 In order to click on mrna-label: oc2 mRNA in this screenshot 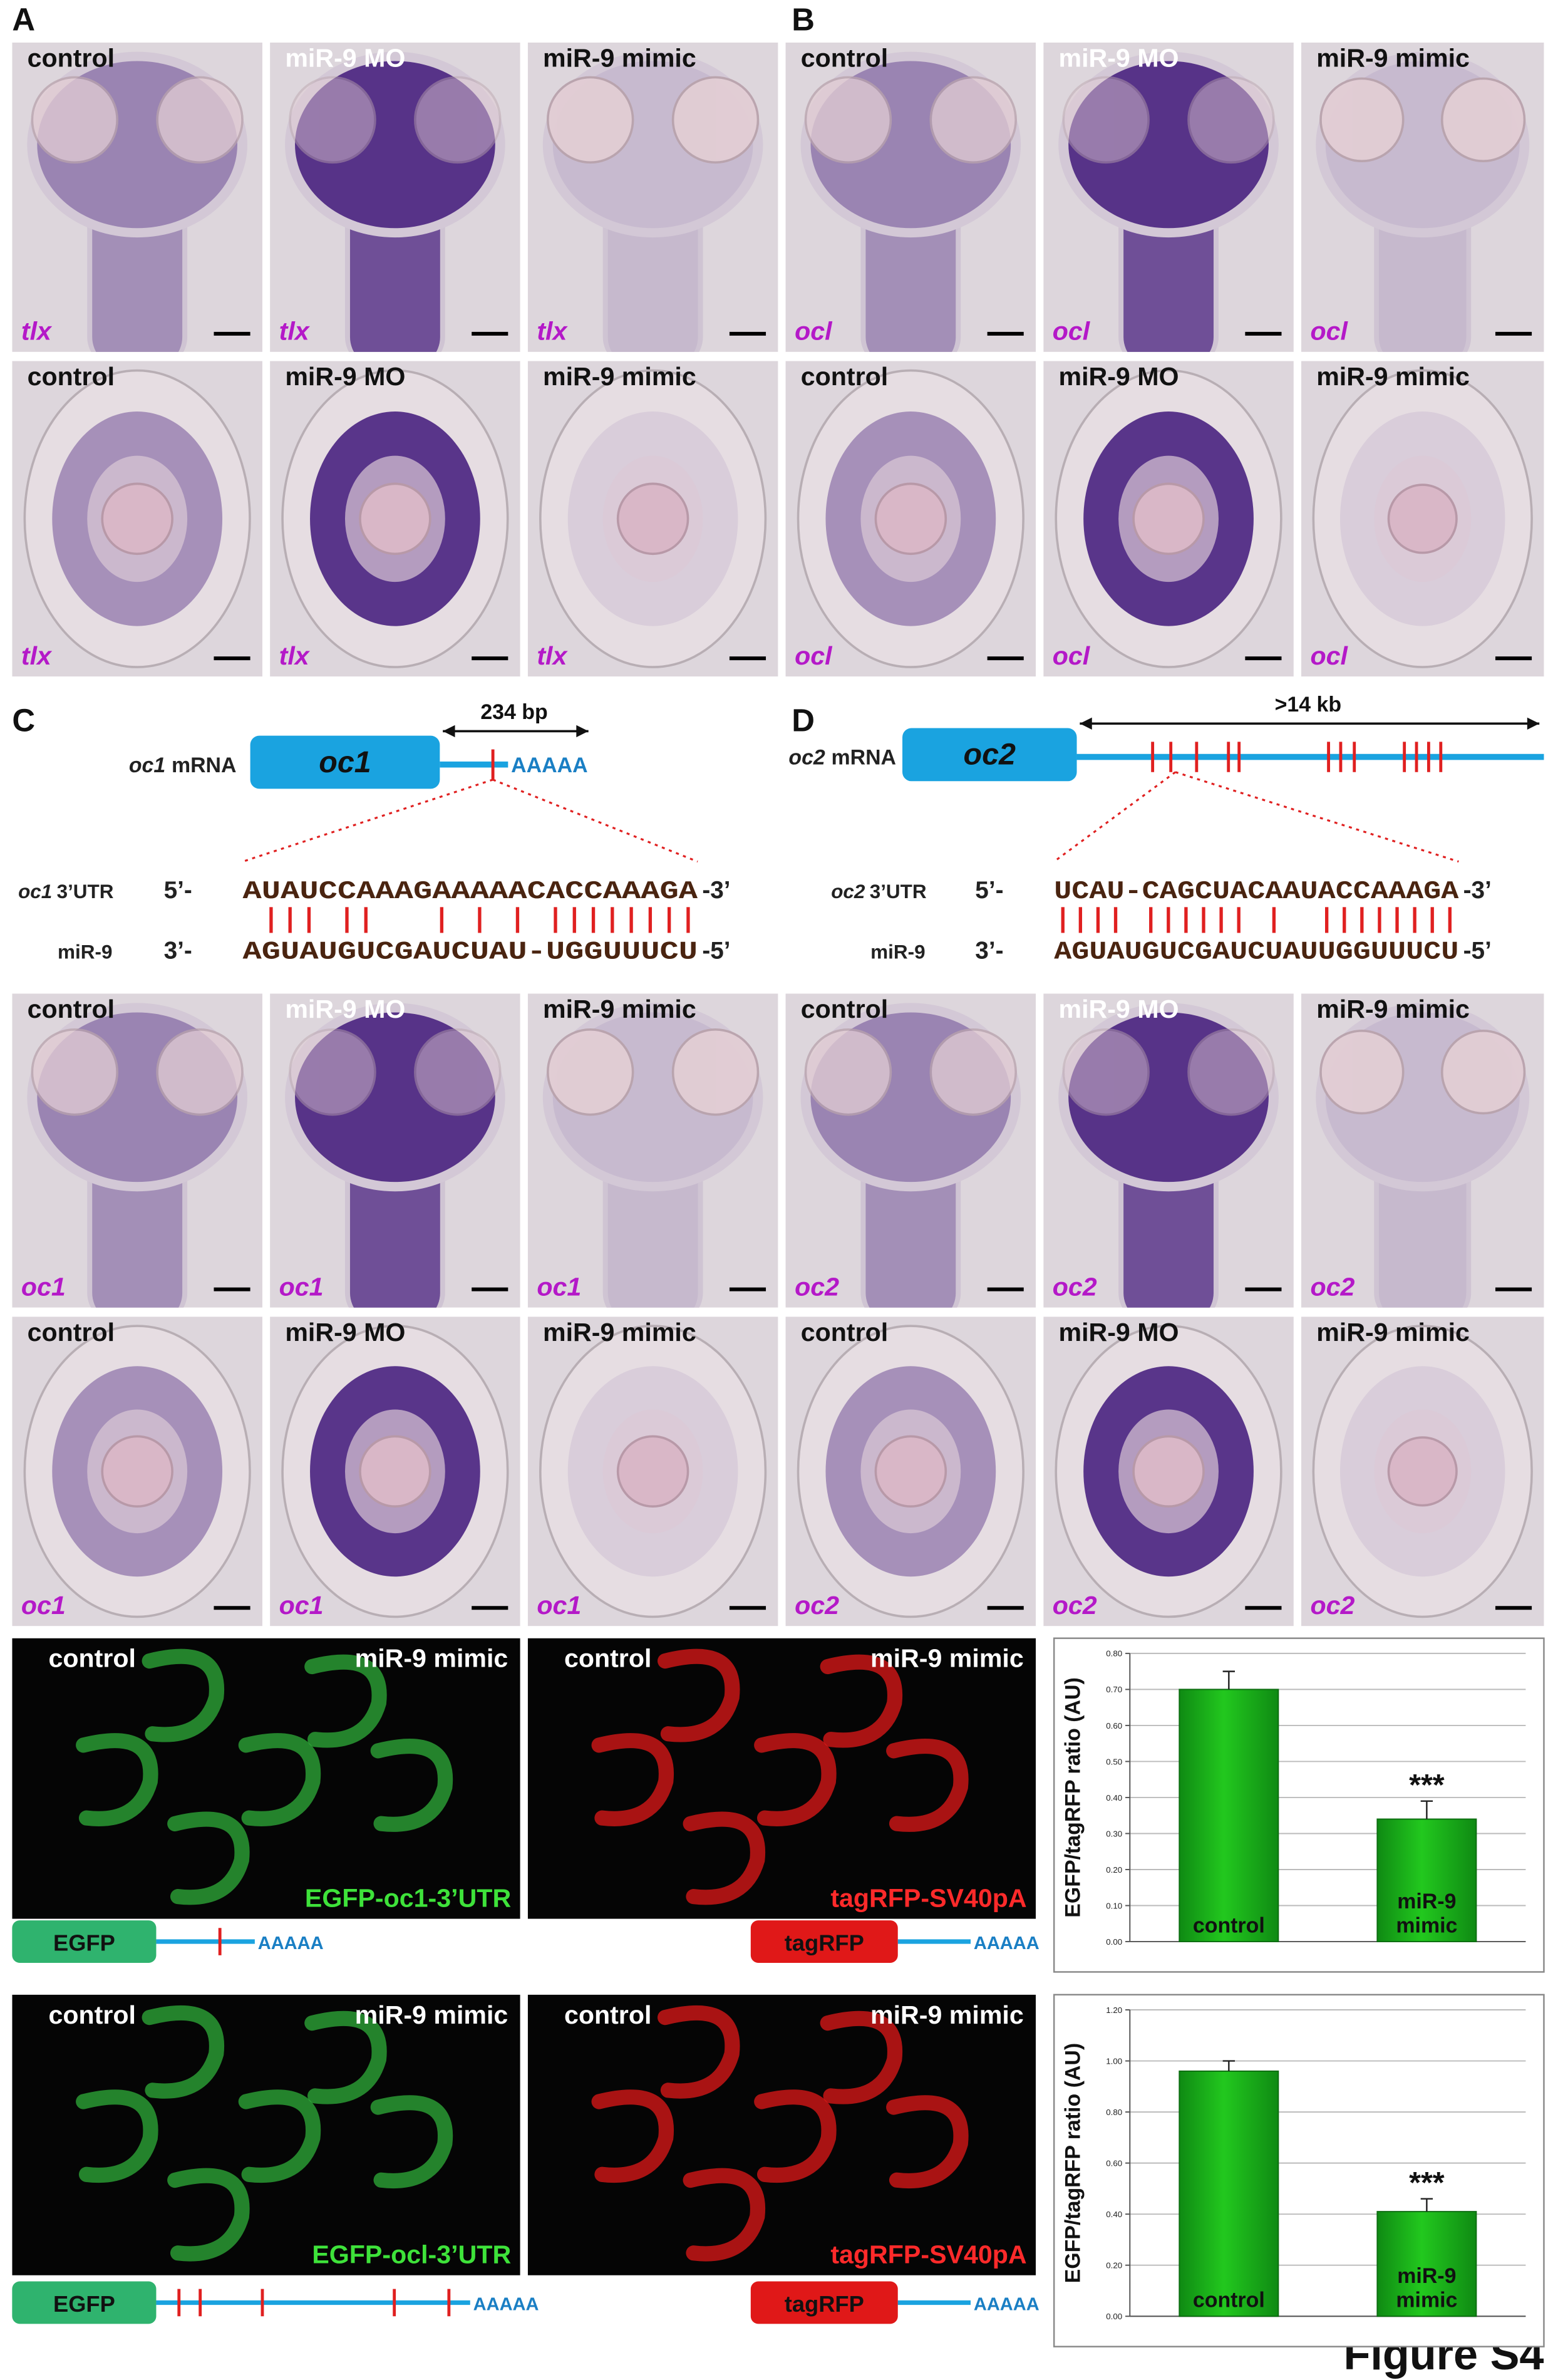, I will do `click(842, 758)`.